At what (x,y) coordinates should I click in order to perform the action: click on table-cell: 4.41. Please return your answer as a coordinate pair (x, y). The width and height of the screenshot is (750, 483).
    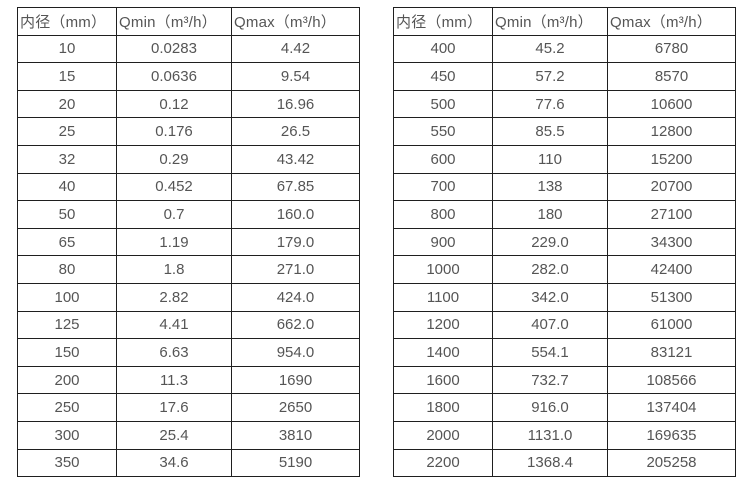
    Looking at the image, I should click on (174, 325).